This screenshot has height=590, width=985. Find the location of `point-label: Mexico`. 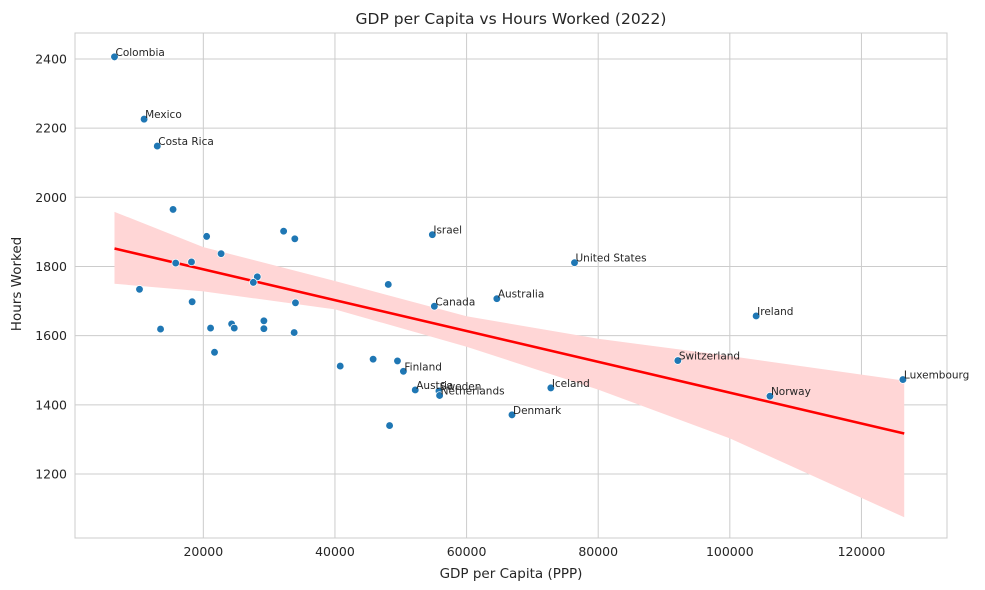

point-label: Mexico is located at coordinates (163, 115).